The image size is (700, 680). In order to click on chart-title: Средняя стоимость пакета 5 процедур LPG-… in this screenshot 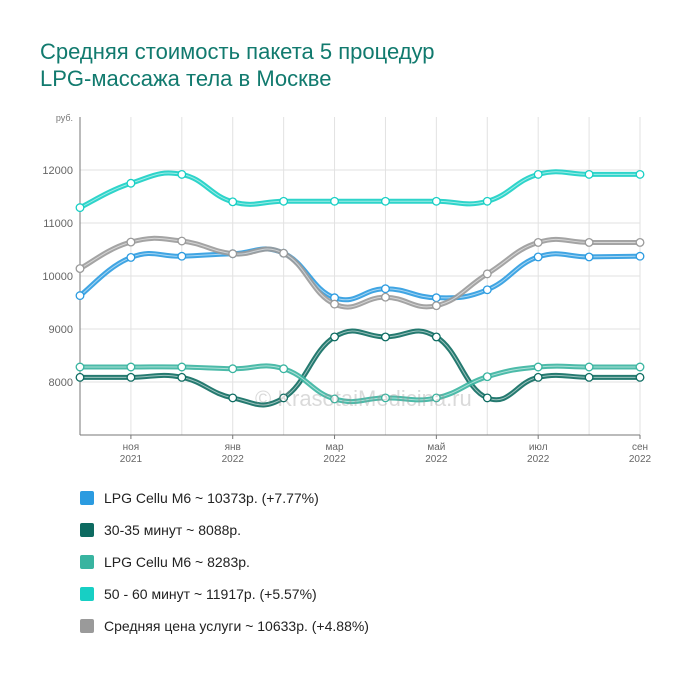, I will do `click(350, 65)`.